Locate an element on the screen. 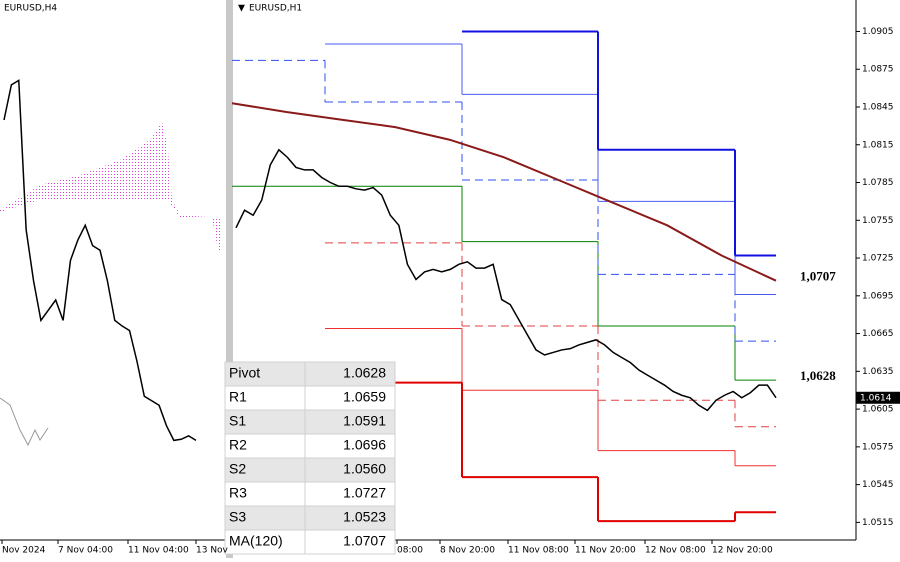  table-label: R3 is located at coordinates (238, 493).